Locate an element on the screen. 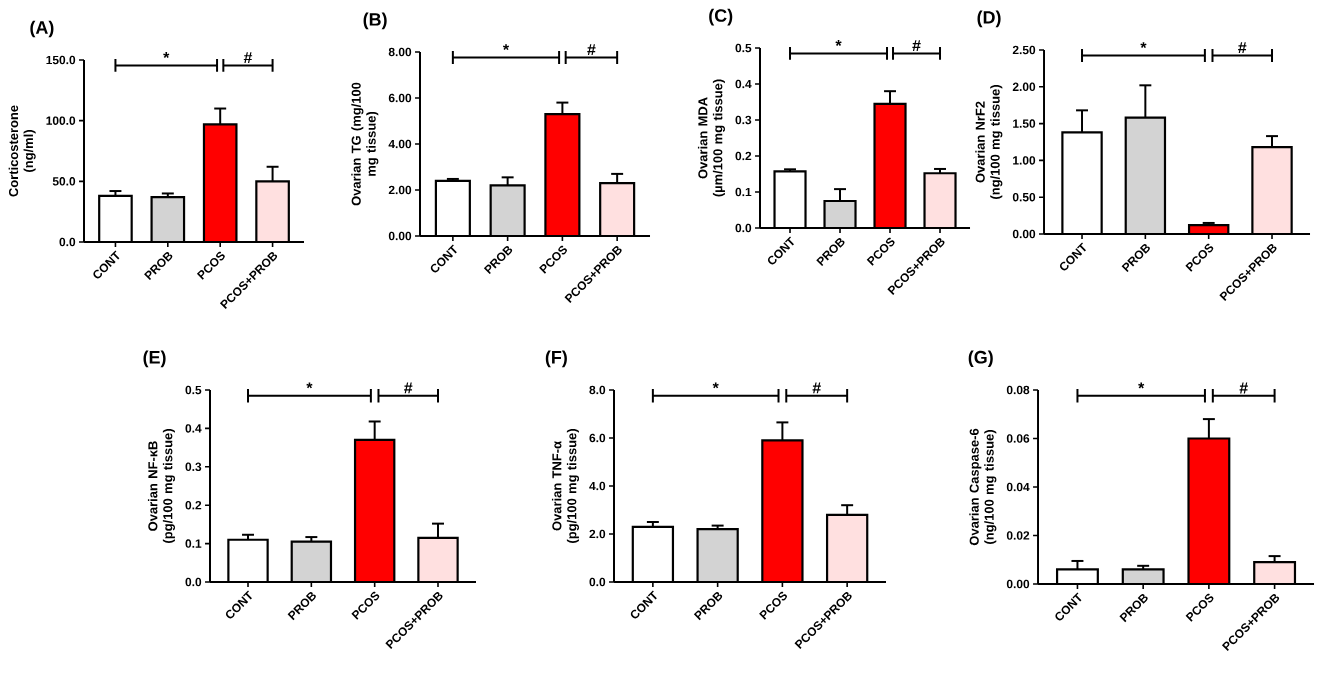 This screenshot has height=676, width=1338. chart-title: (C) is located at coordinates (721, 17).